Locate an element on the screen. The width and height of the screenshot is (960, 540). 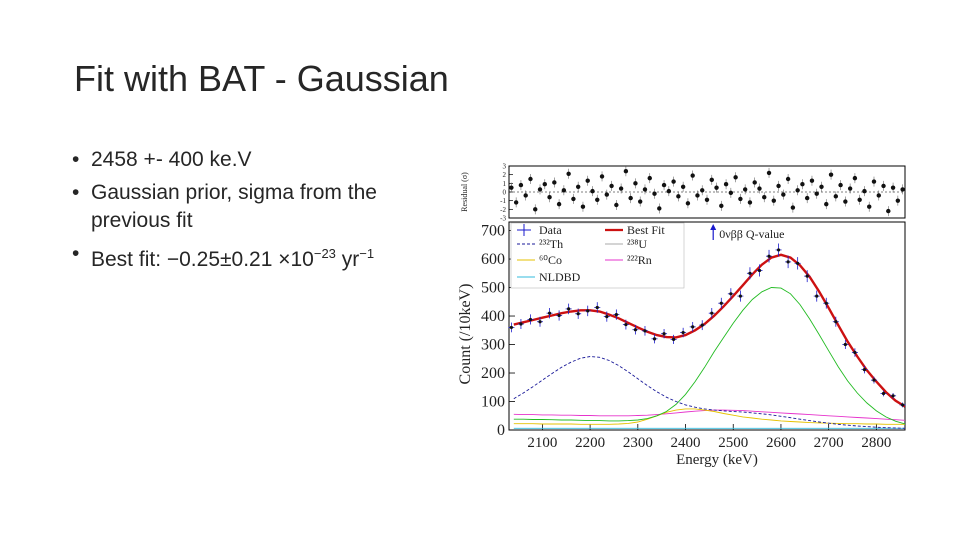
legend-label: ²³⁸U is located at coordinates (637, 244).